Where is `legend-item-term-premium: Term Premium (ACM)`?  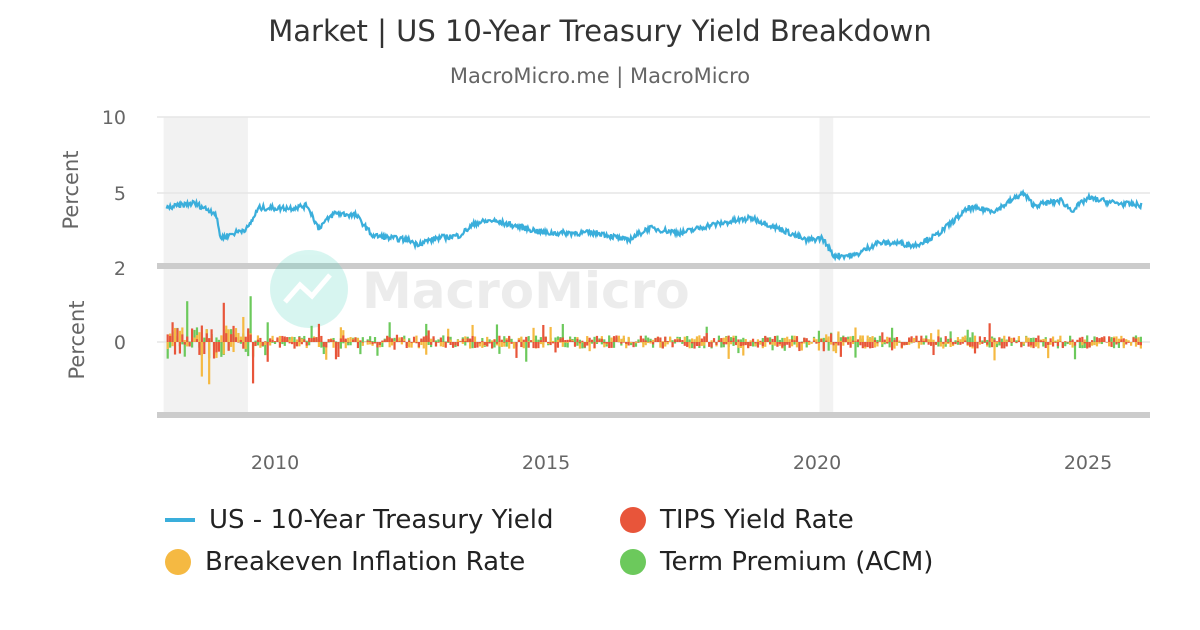
legend-item-term-premium: Term Premium (ACM) is located at coordinates (776, 562).